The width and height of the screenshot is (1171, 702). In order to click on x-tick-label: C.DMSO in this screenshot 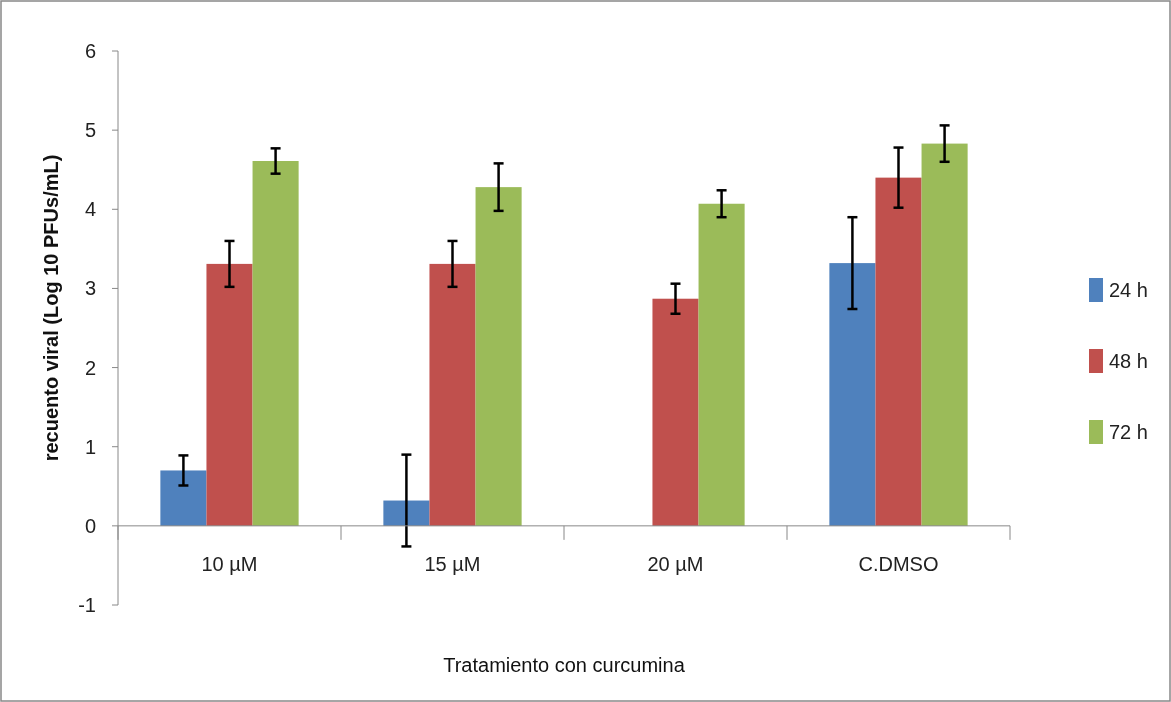, I will do `click(898, 563)`.